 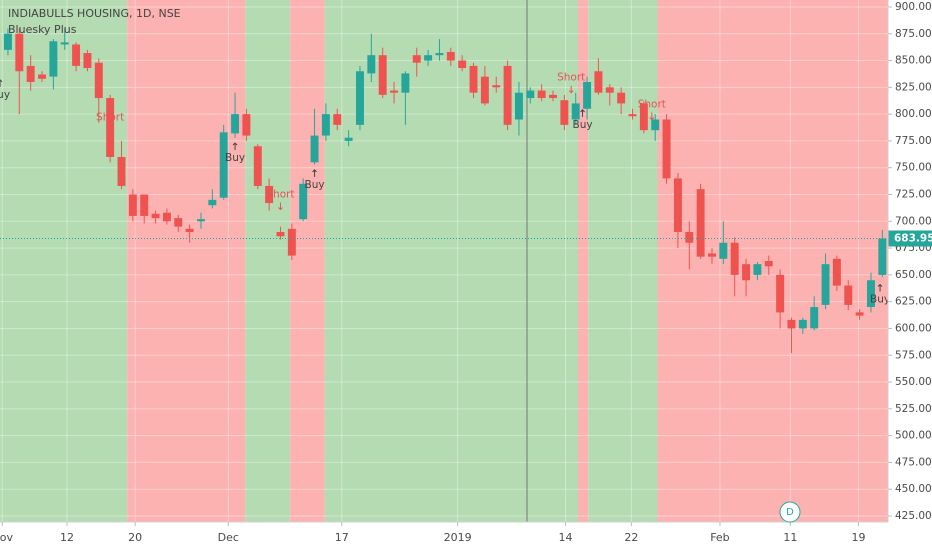 I want to click on x-tick-label: Nov, so click(x=6, y=537).